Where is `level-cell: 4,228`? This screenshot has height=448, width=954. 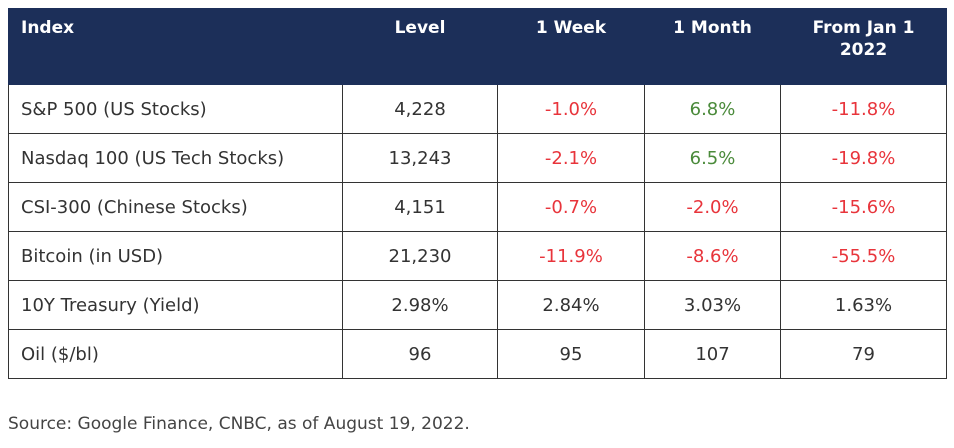 level-cell: 4,228 is located at coordinates (420, 109).